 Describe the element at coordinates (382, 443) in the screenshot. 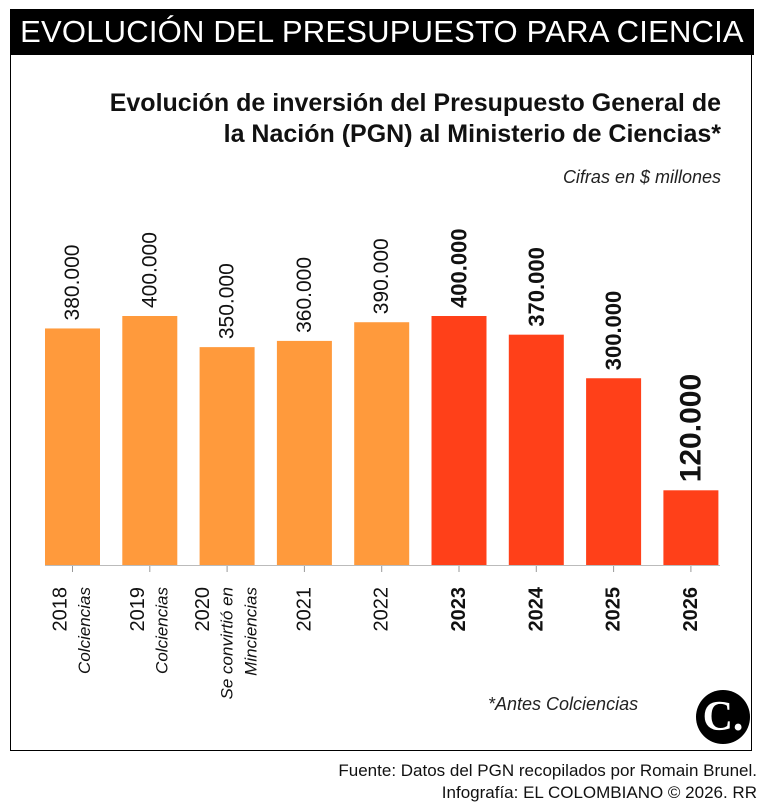

I see `bar-2022` at that location.